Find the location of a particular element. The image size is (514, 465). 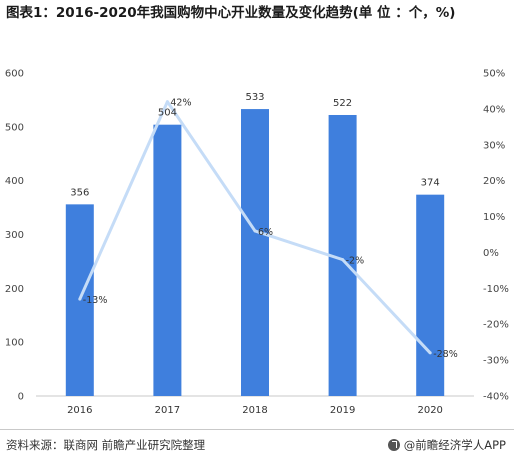

x-tick-label: 2016 is located at coordinates (79, 410).